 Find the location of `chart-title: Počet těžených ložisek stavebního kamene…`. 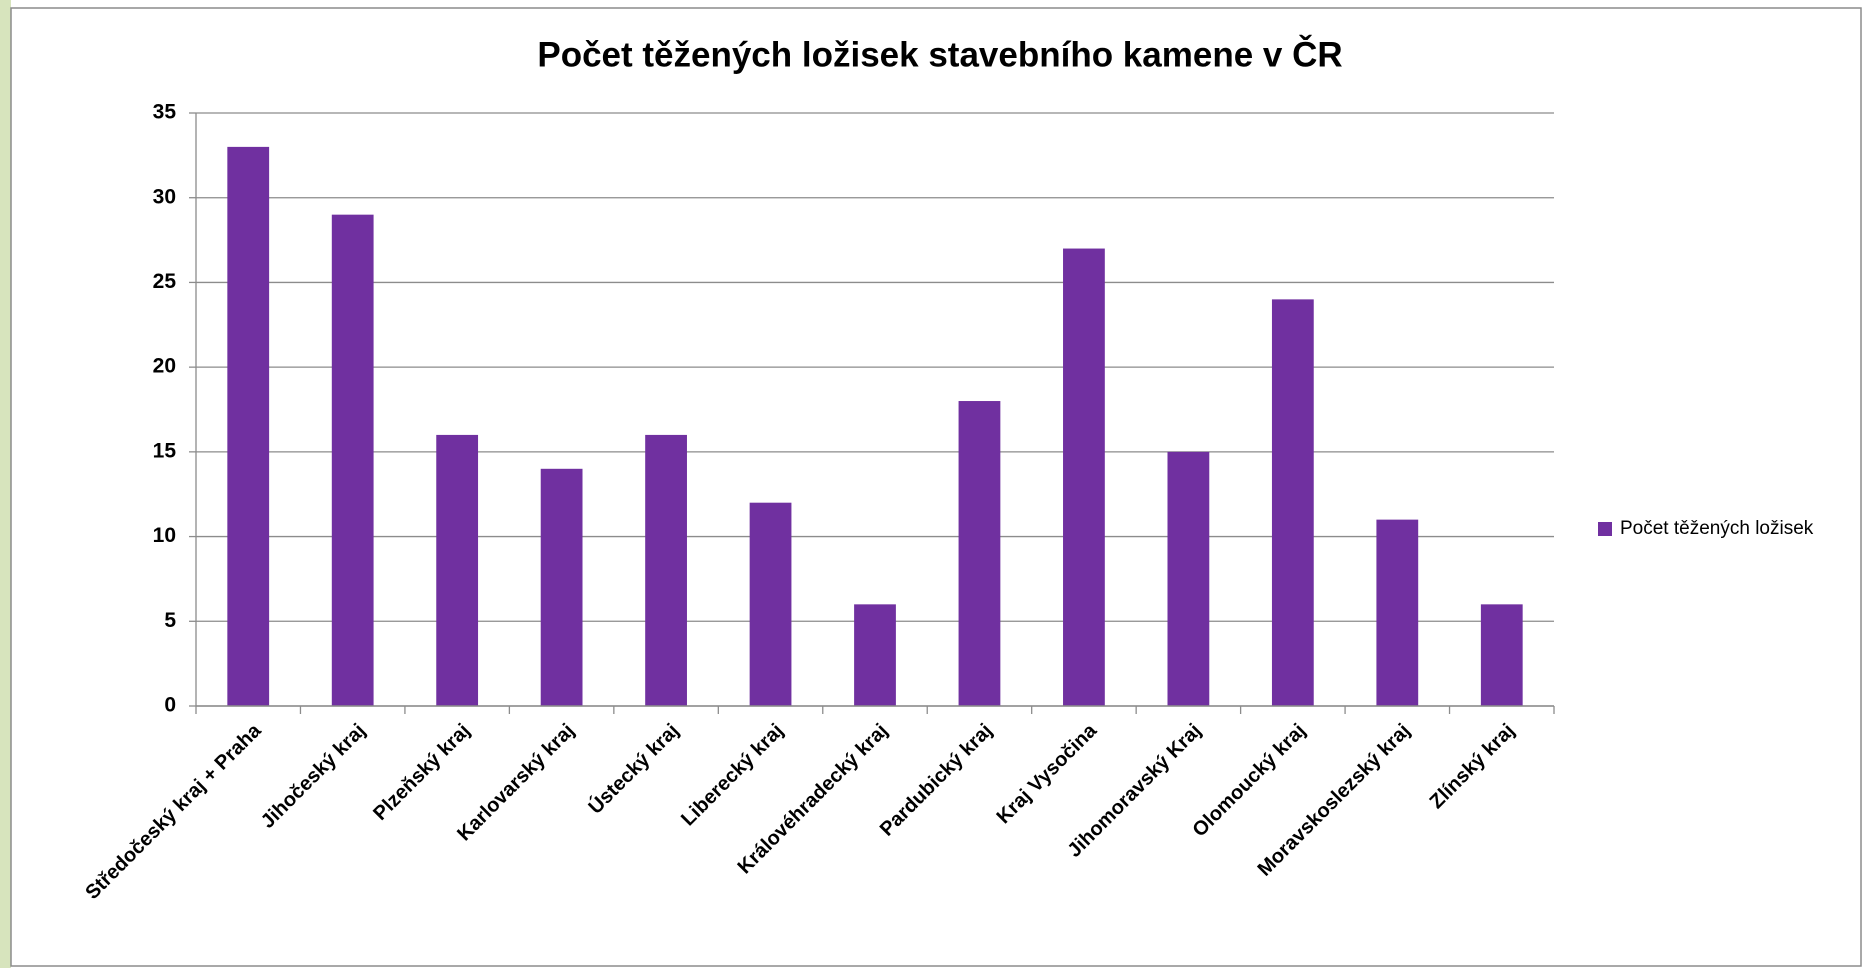

chart-title: Počet těžených ložisek stavebního kamene… is located at coordinates (939, 54).